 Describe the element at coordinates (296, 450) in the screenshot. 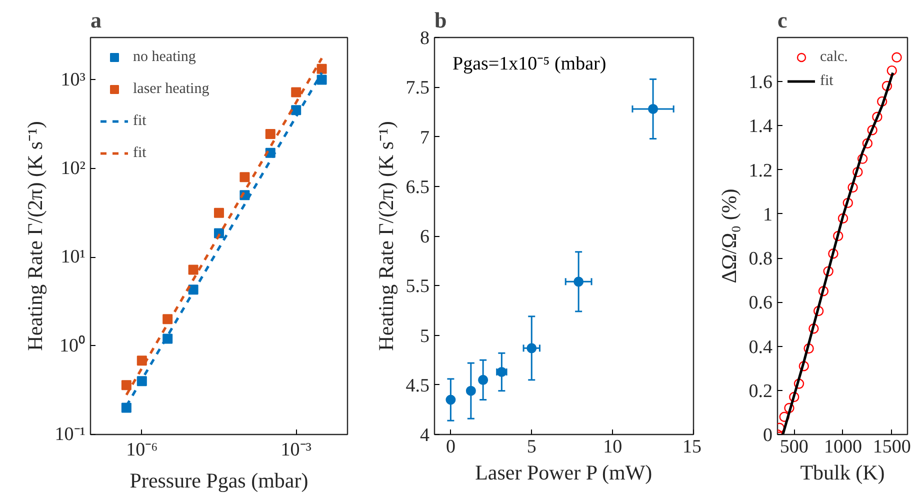

I see `x-tick-label: 10⁻³` at that location.